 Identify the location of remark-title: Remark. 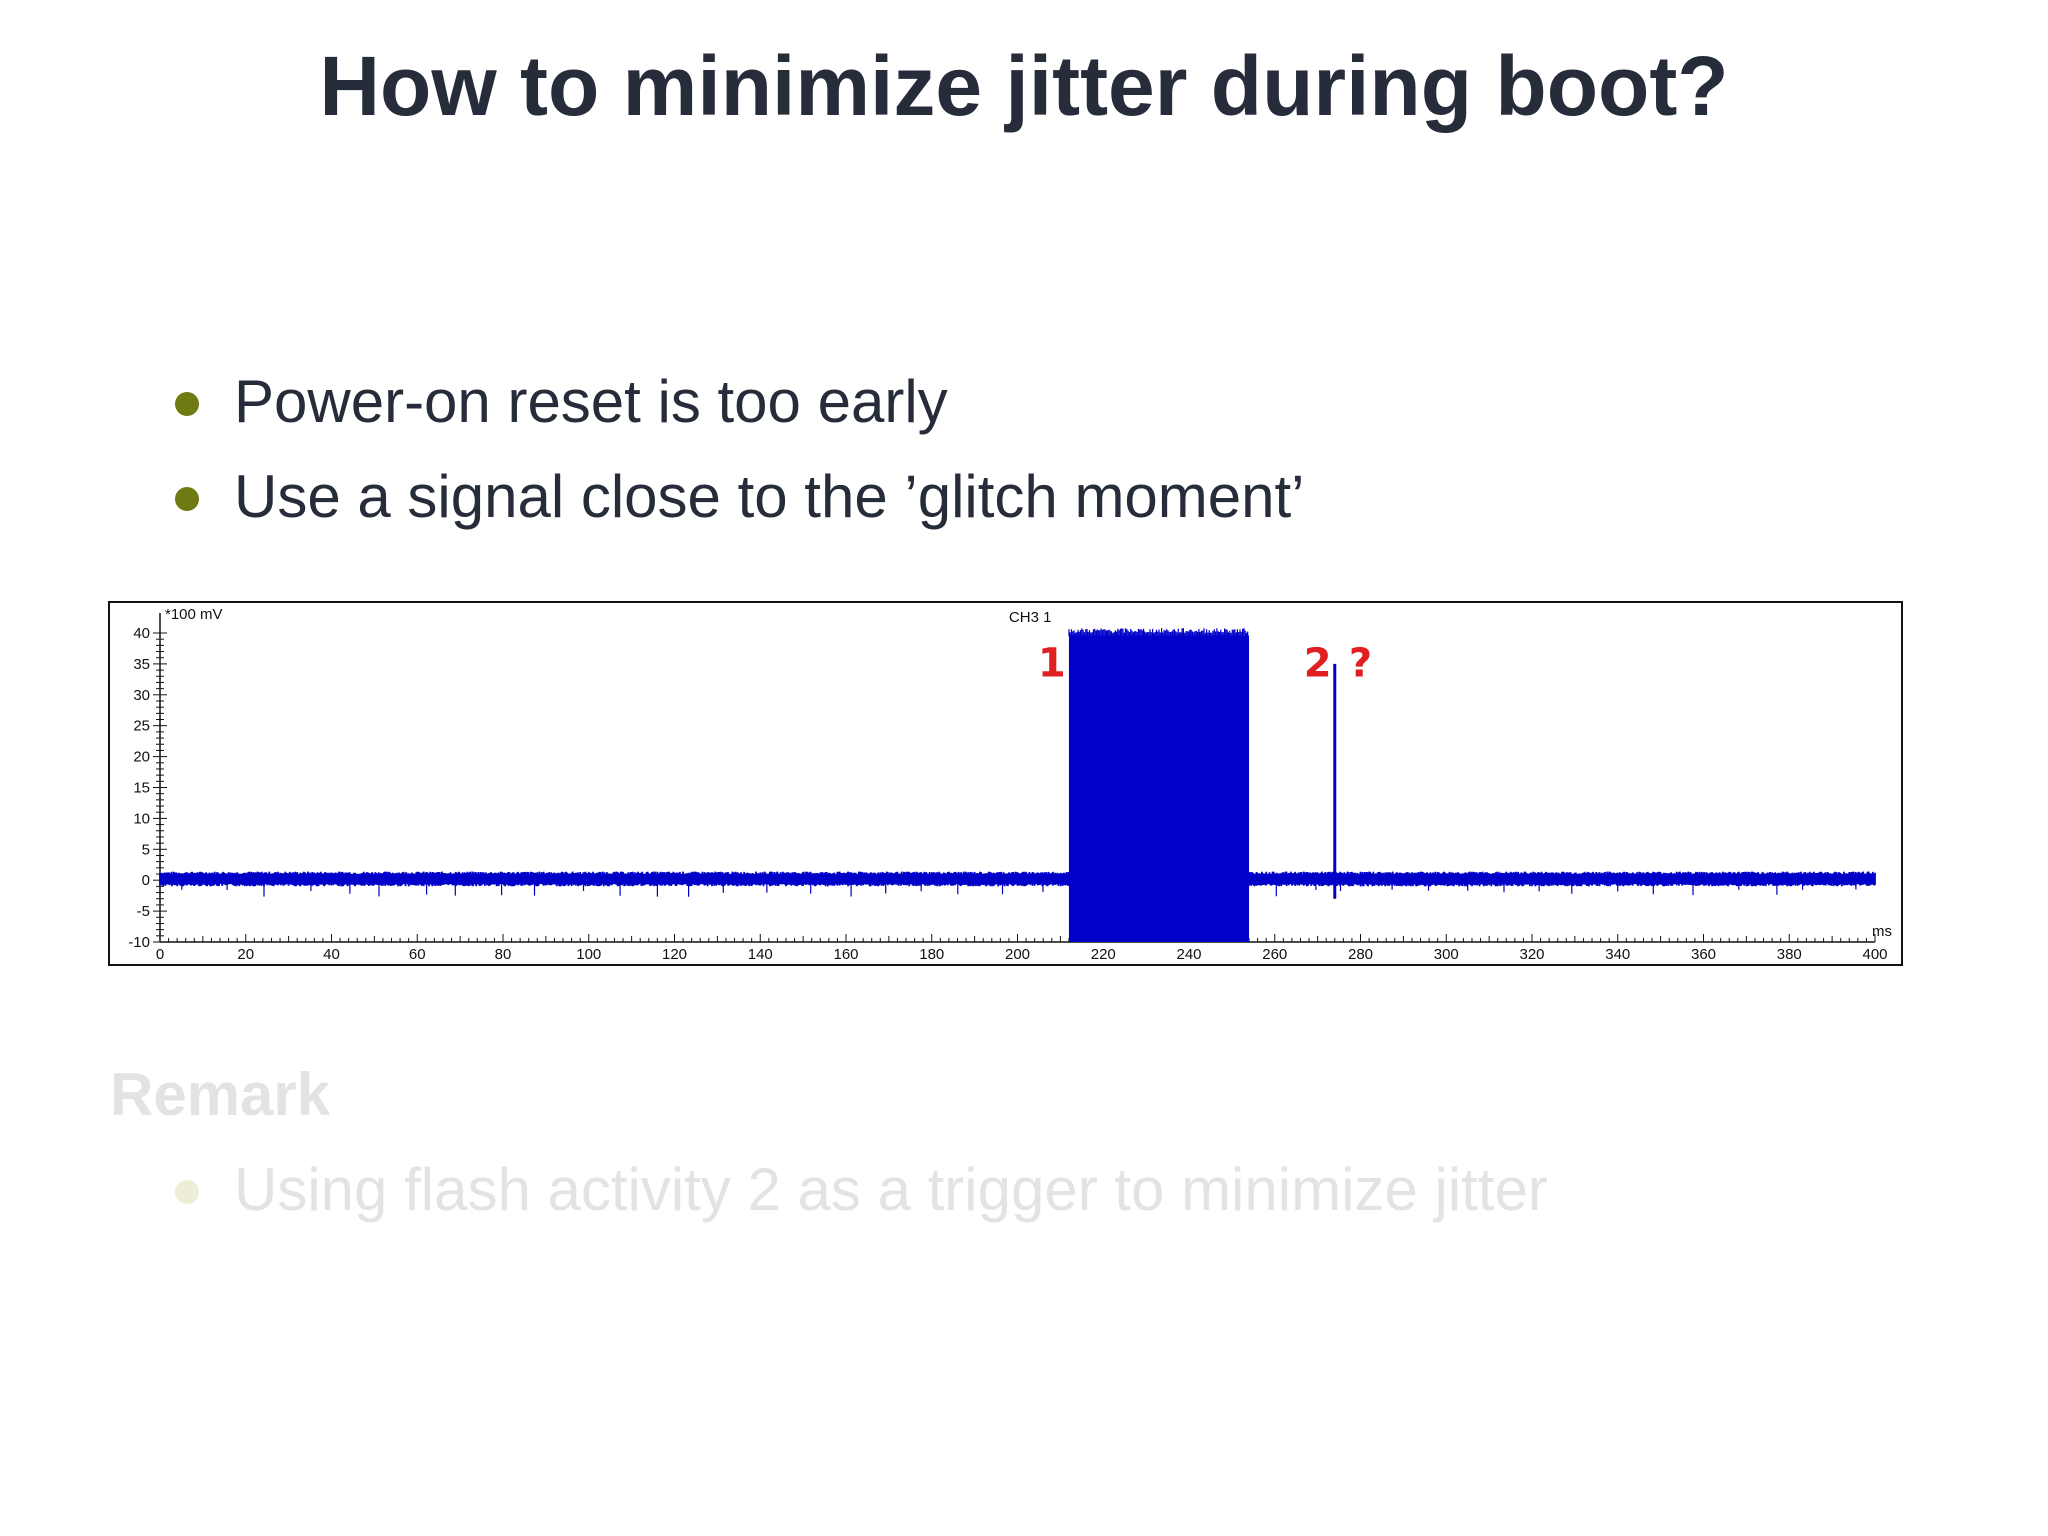
(220, 1094).